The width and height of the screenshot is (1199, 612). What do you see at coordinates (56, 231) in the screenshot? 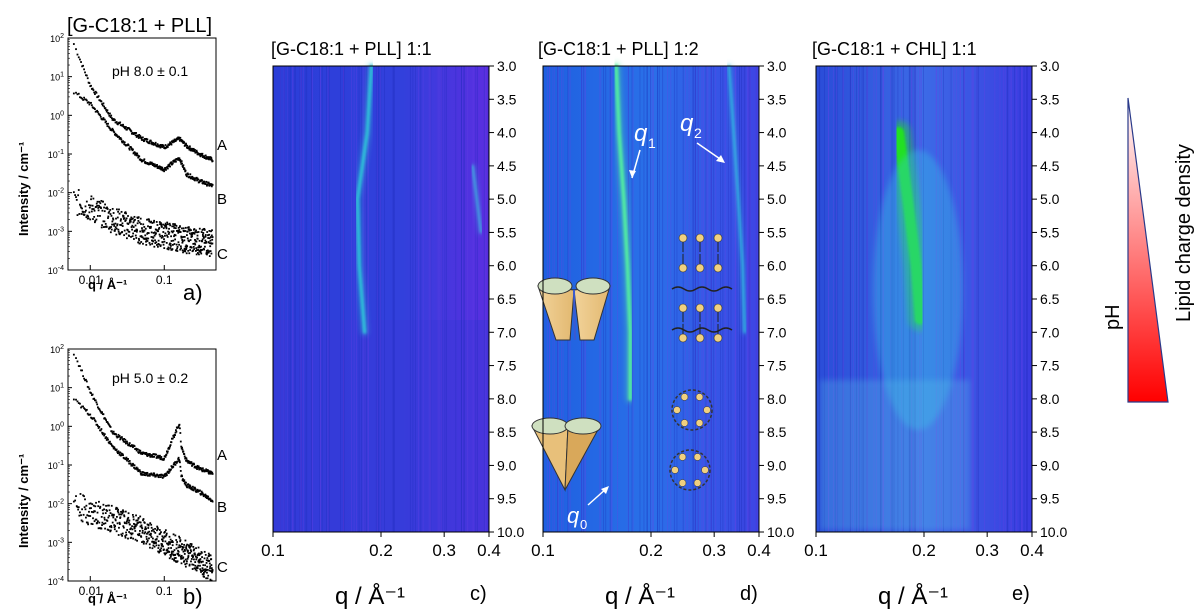
I see `y-tick-label-a: 10-3` at bounding box center [56, 231].